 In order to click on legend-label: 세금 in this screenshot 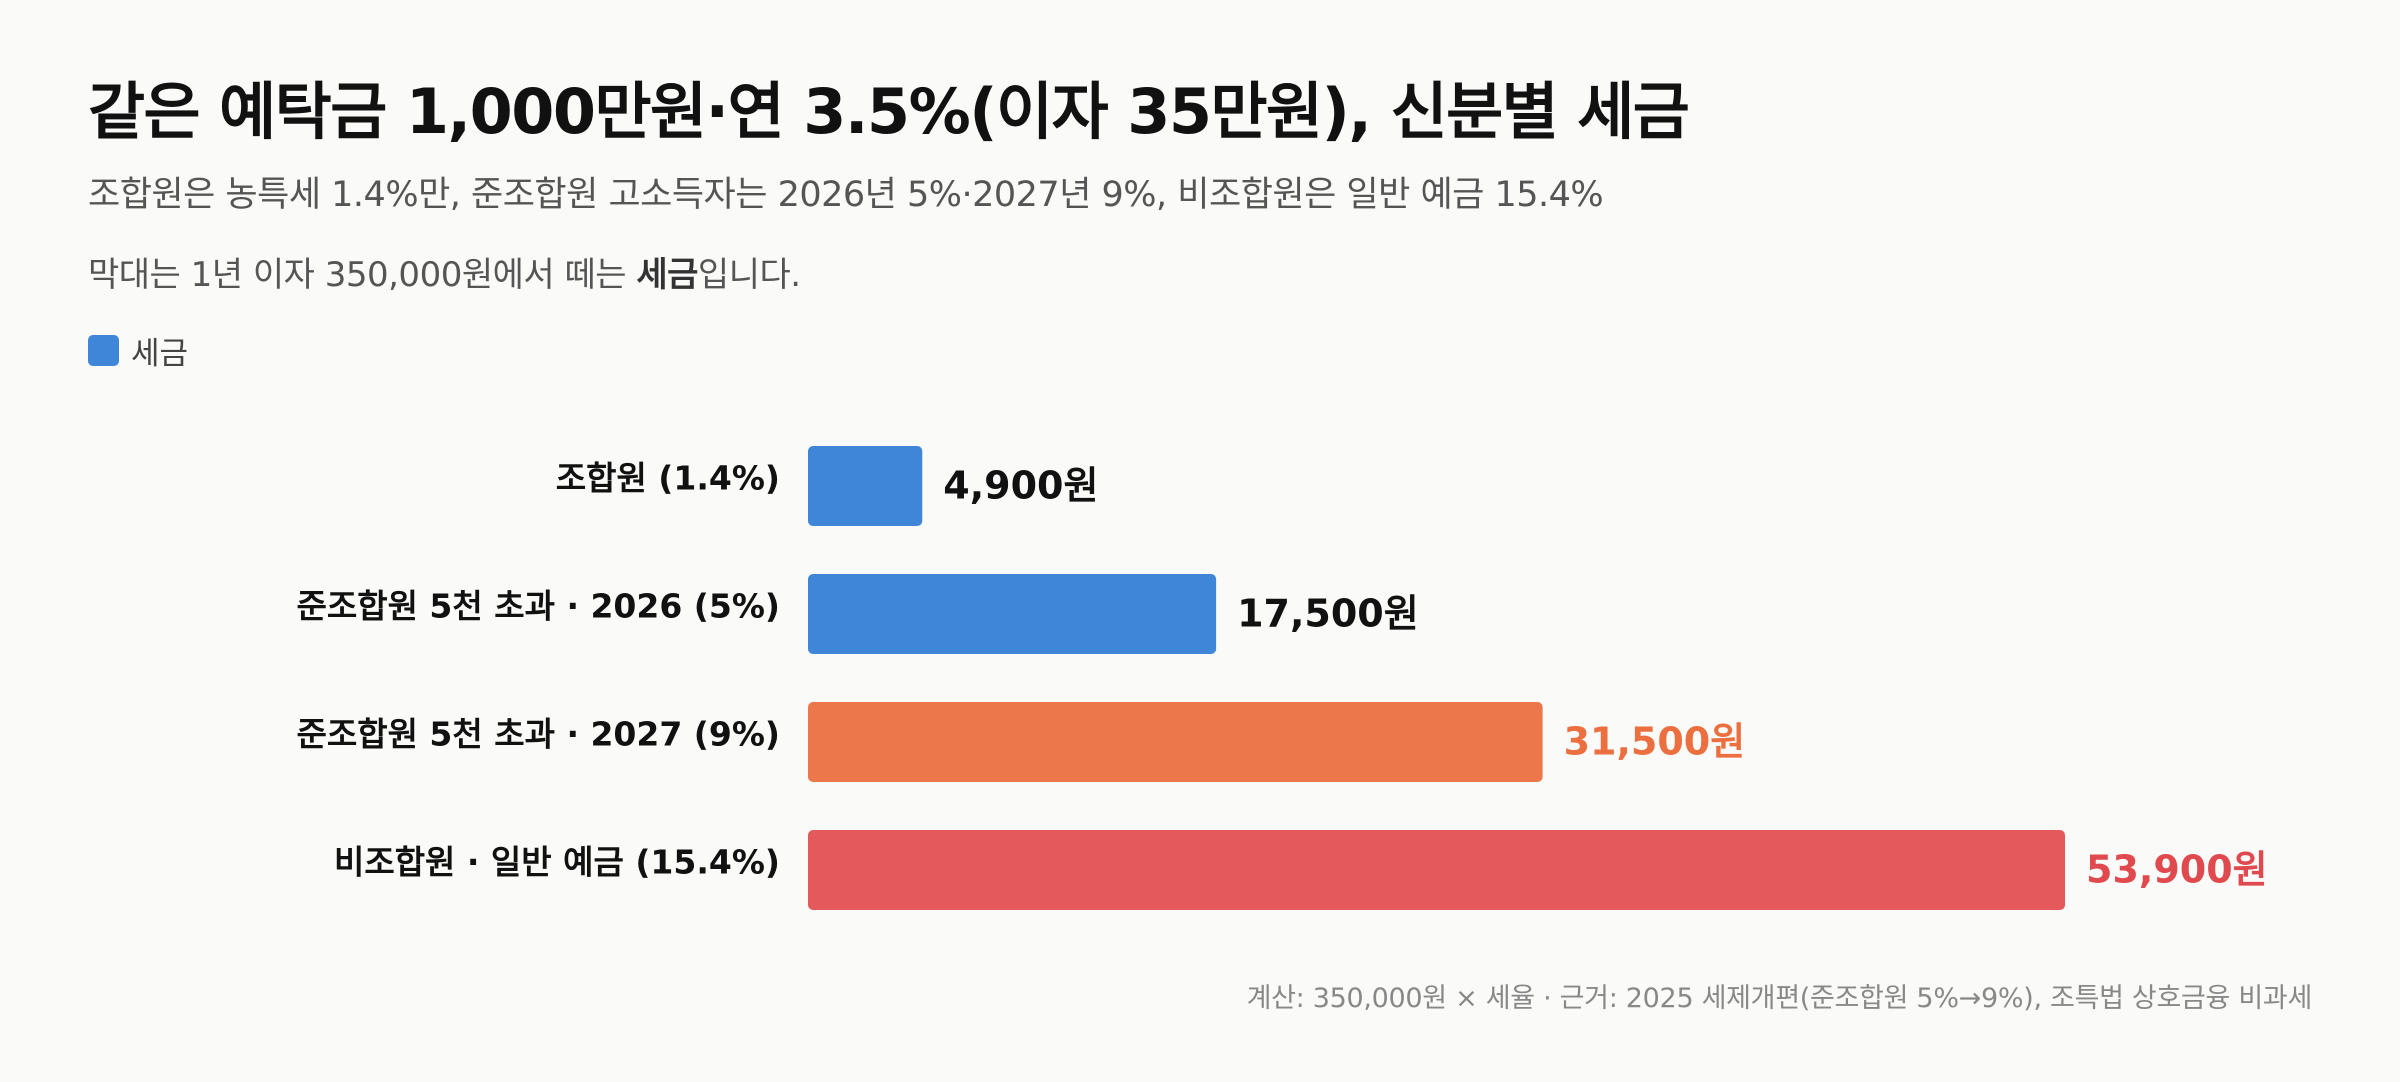, I will do `click(160, 354)`.